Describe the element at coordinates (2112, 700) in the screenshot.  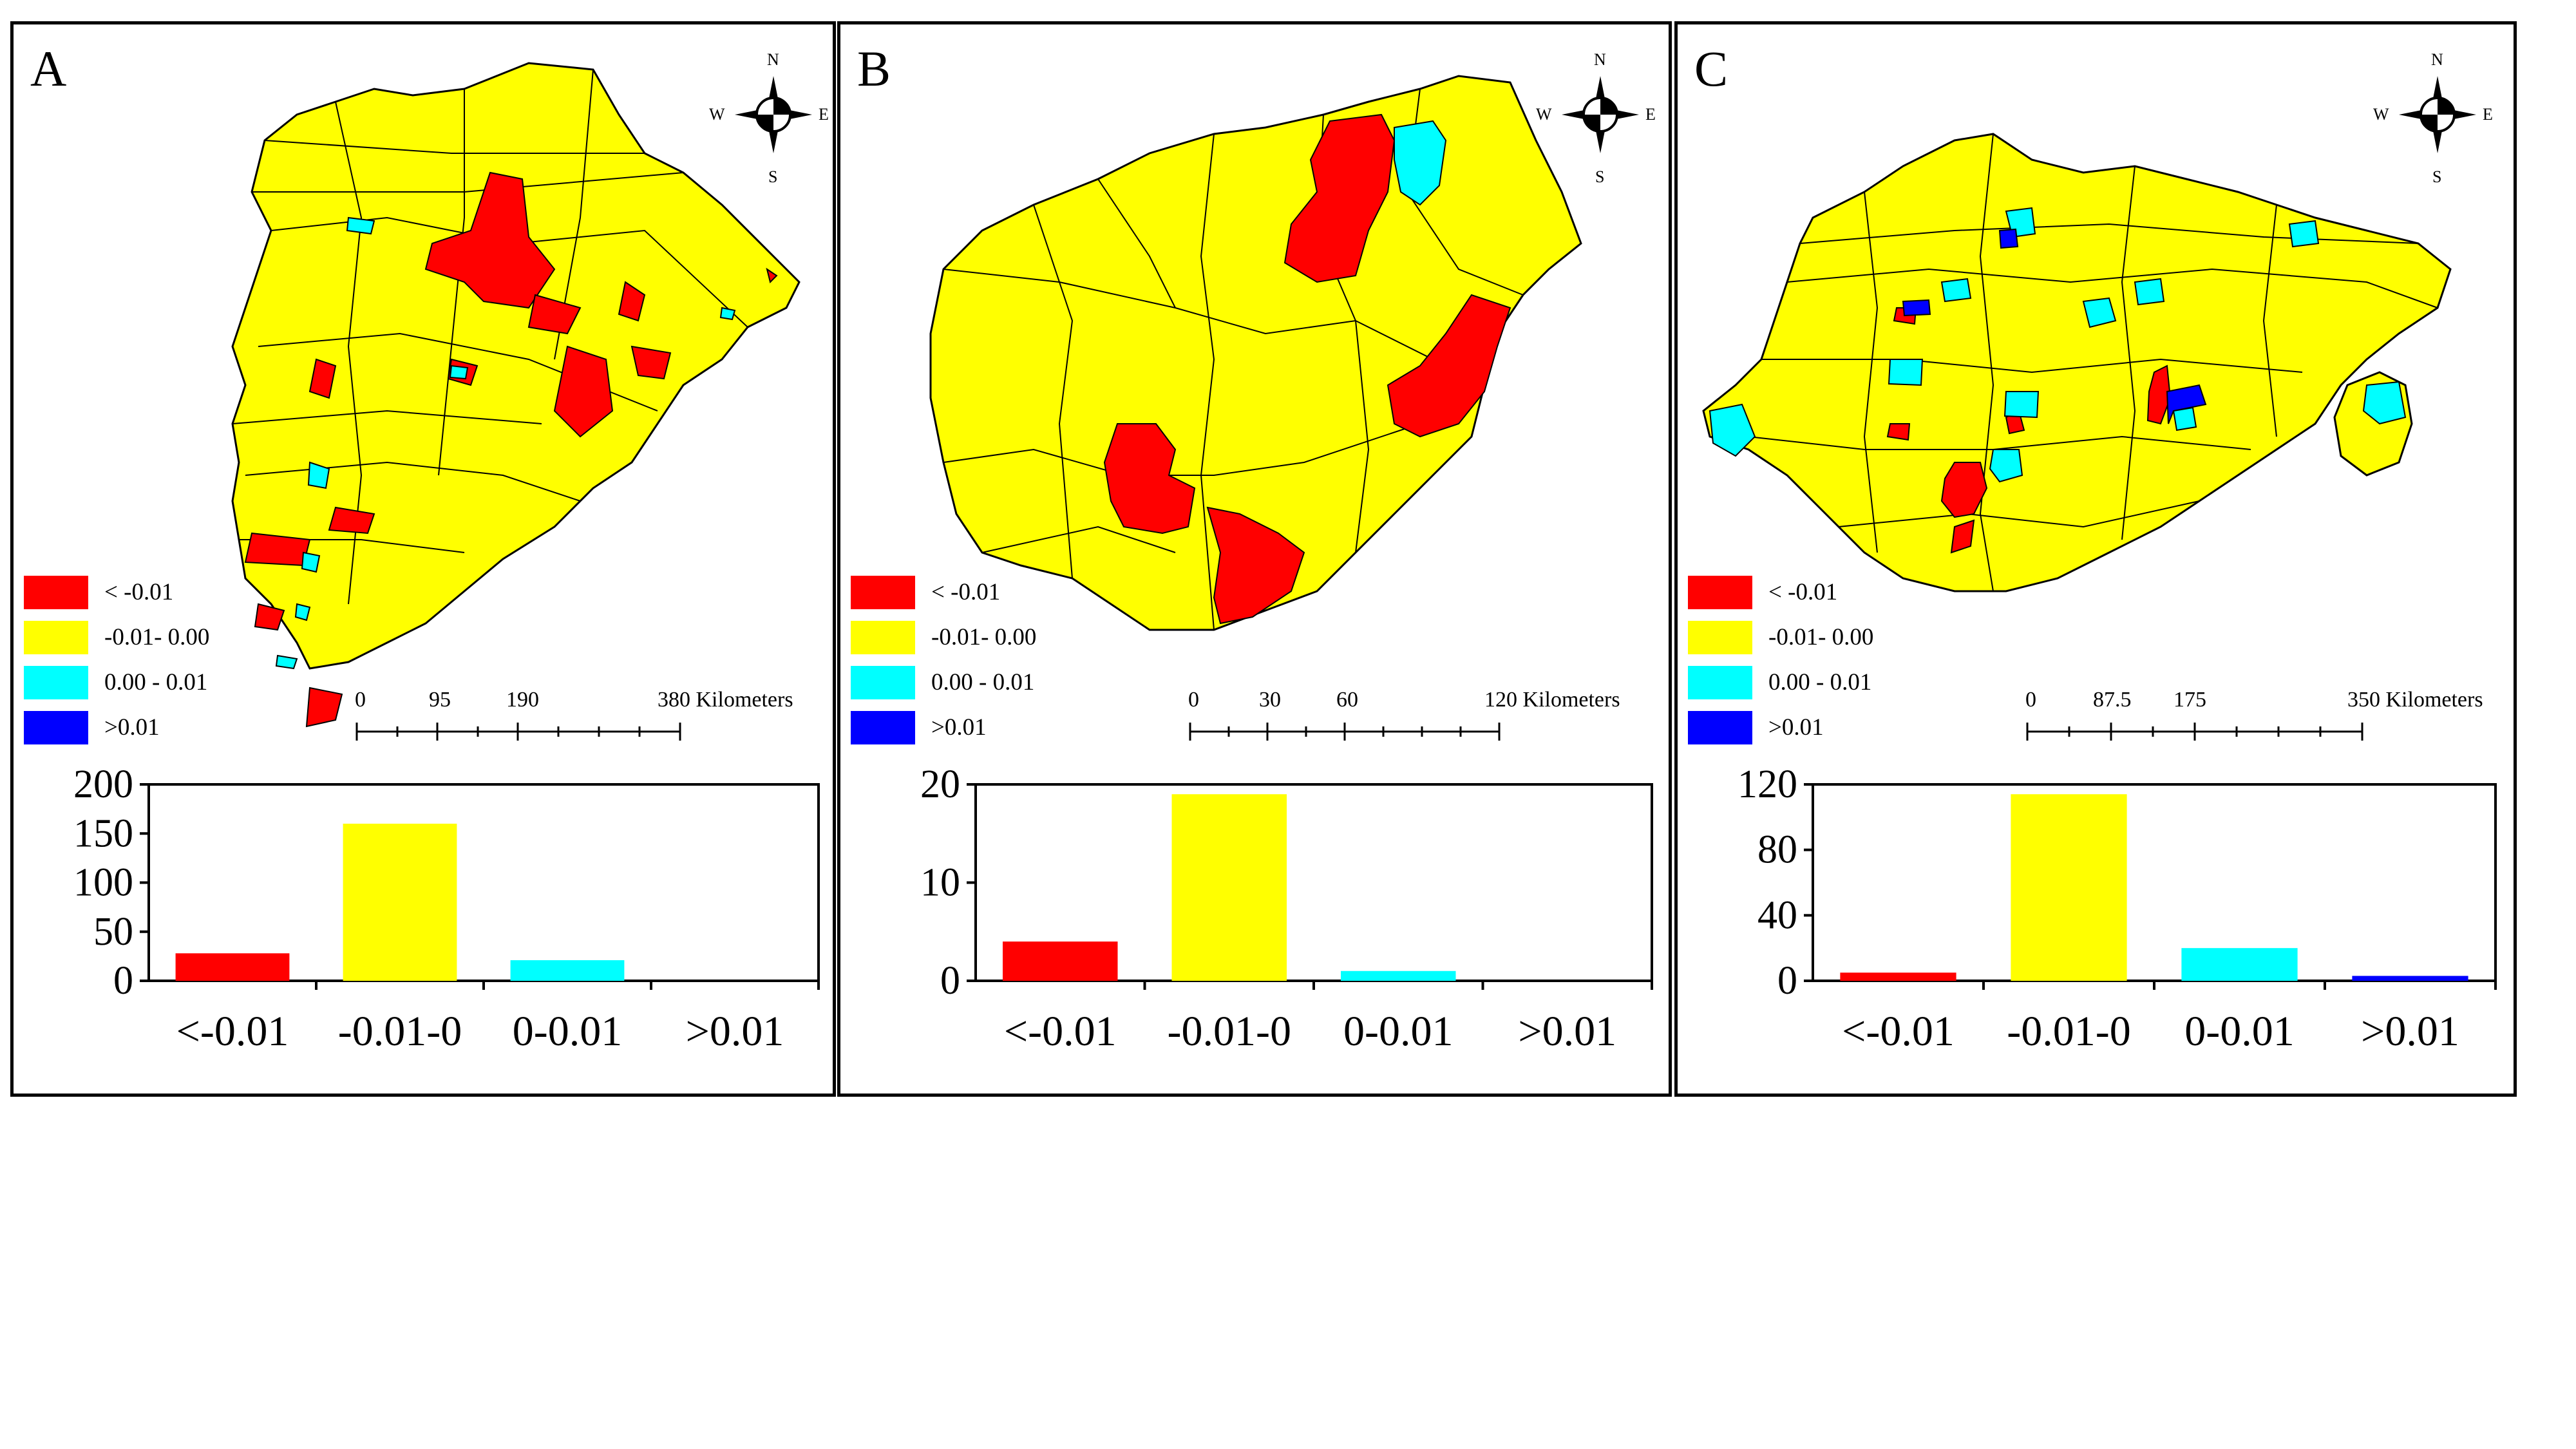
I see `scale-tick-label: 87.5` at that location.